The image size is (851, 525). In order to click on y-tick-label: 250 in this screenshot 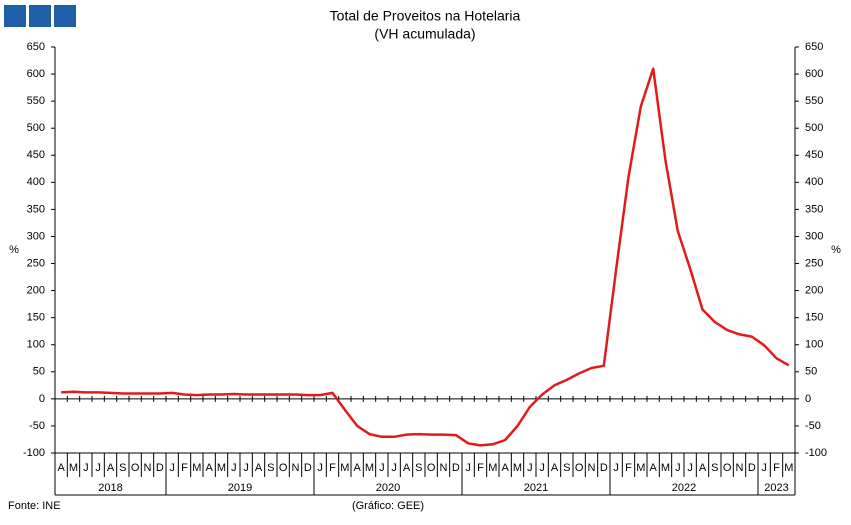, I will do `click(36, 263)`.